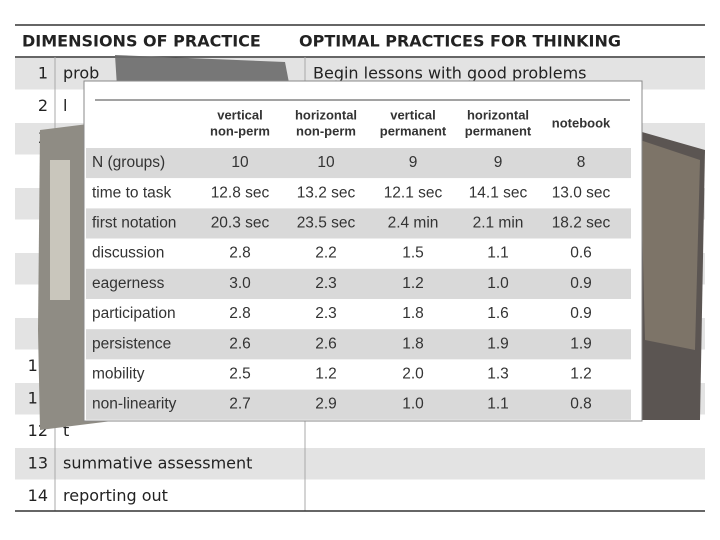  I want to click on cell: 18.2 sec, so click(581, 222).